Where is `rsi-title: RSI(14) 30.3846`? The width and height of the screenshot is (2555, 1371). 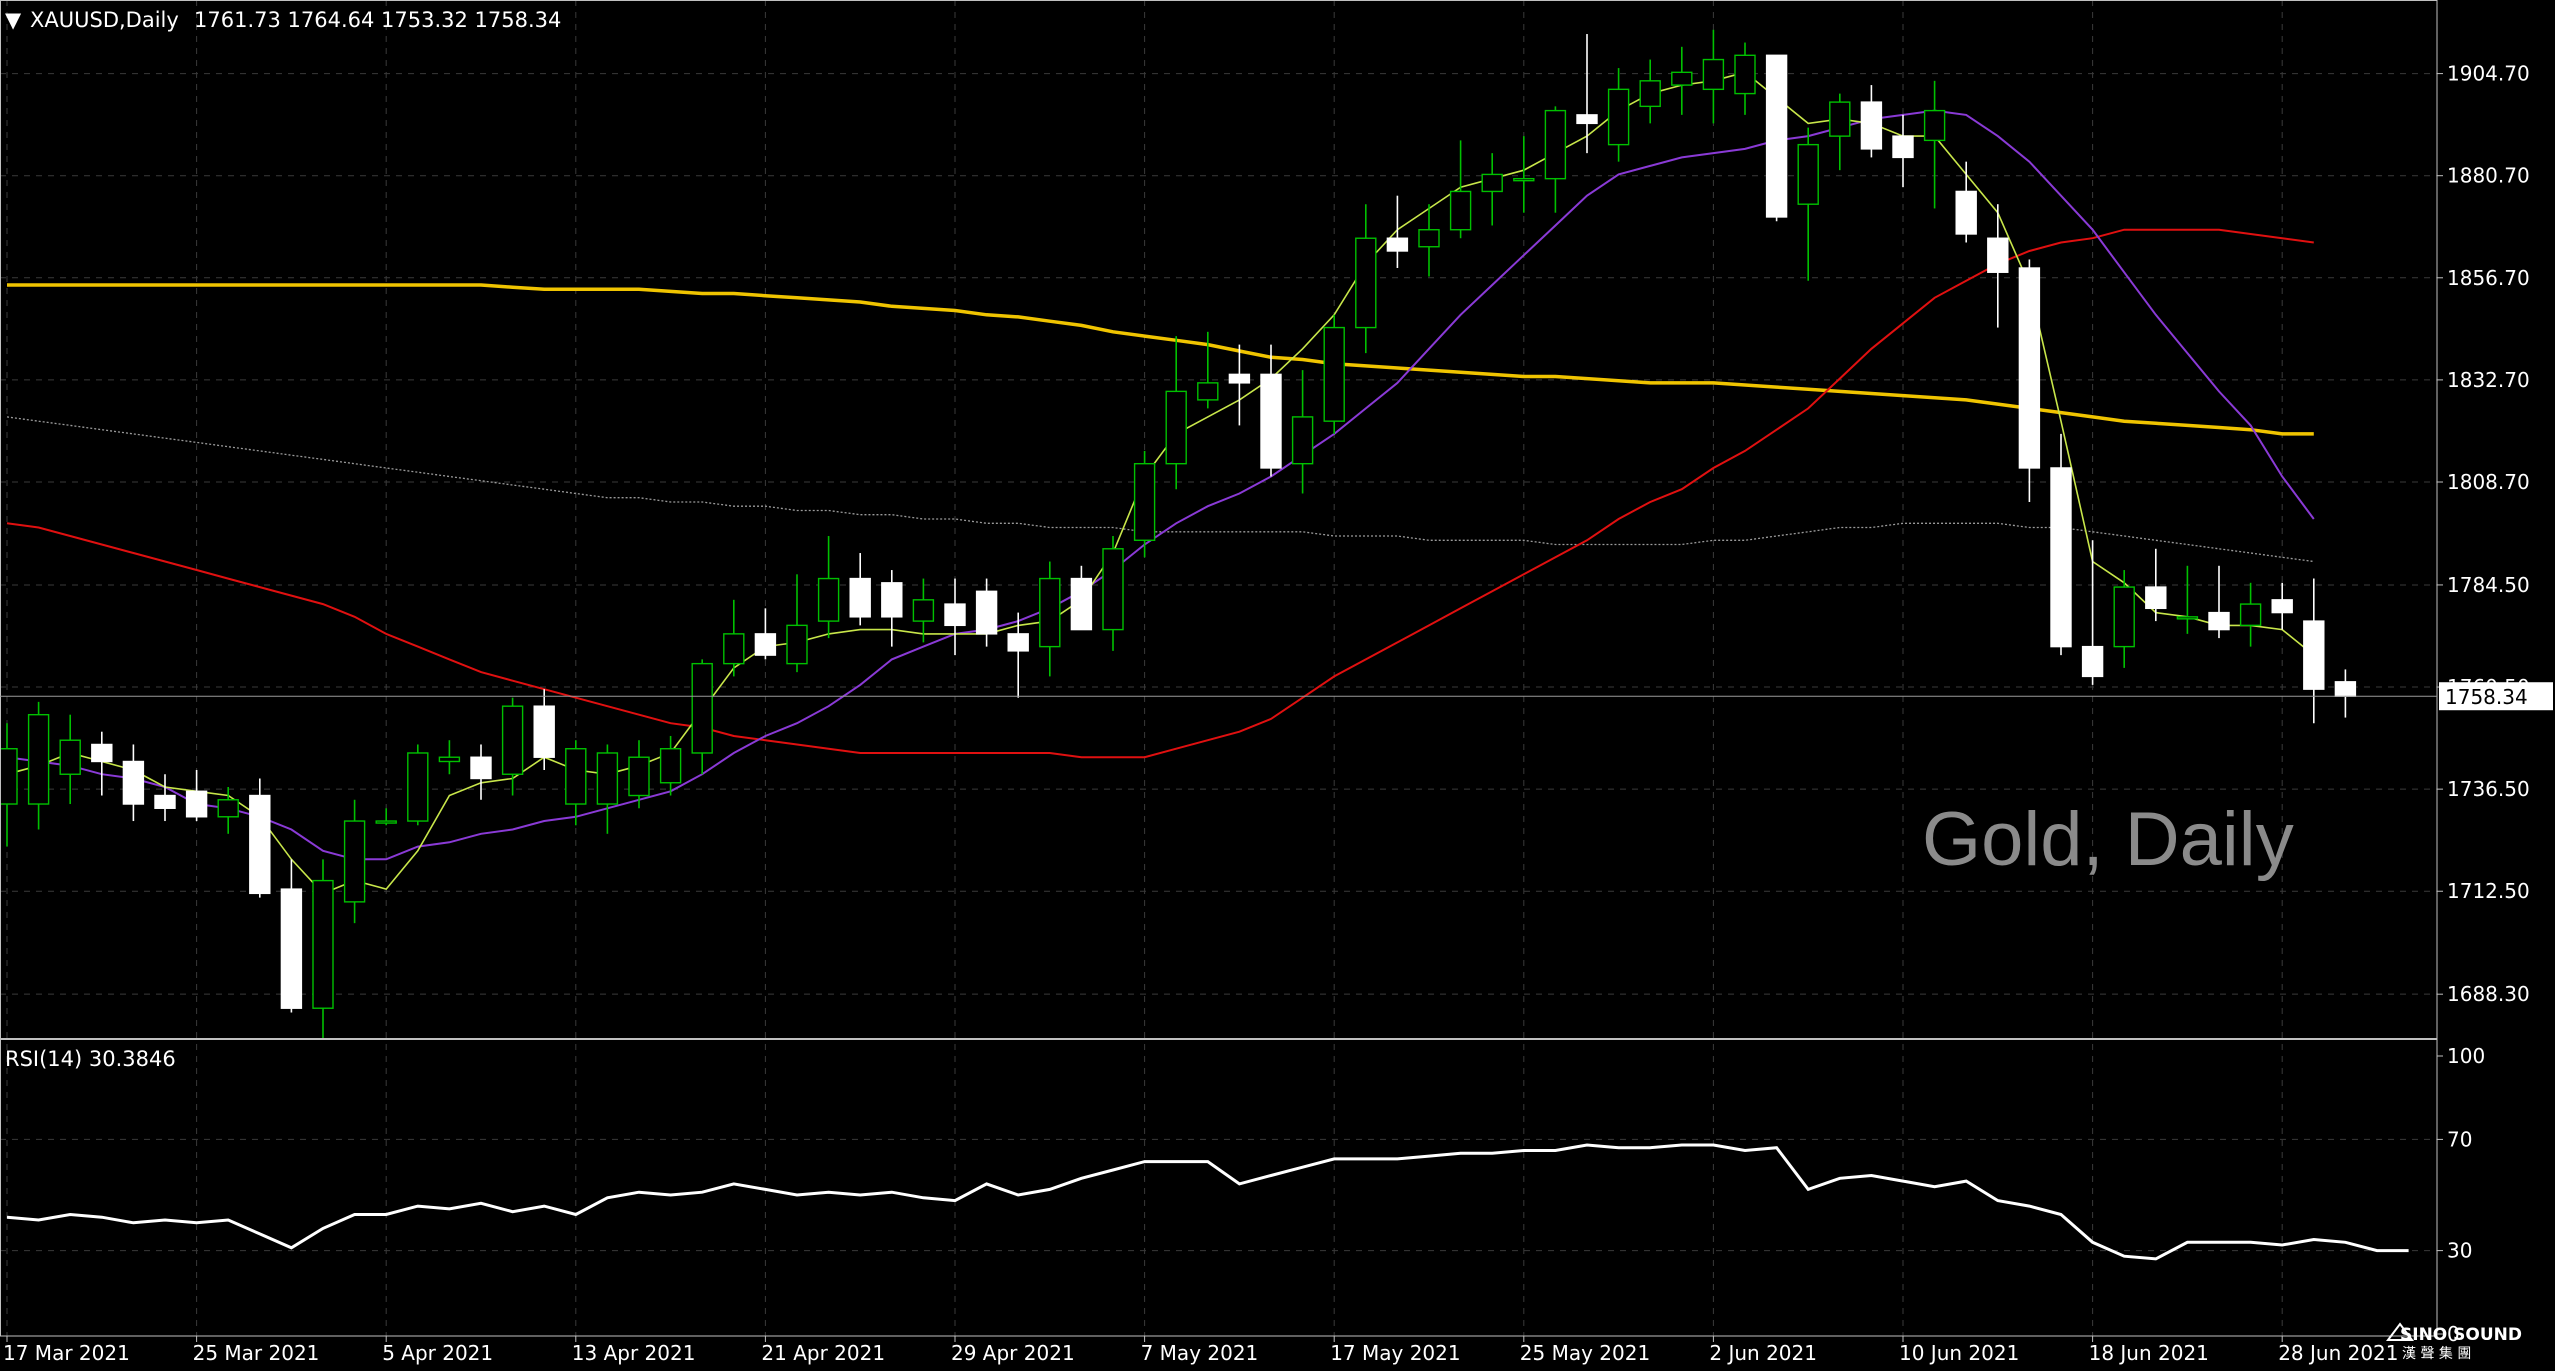
rsi-title: RSI(14) 30.3846 is located at coordinates (90, 1059).